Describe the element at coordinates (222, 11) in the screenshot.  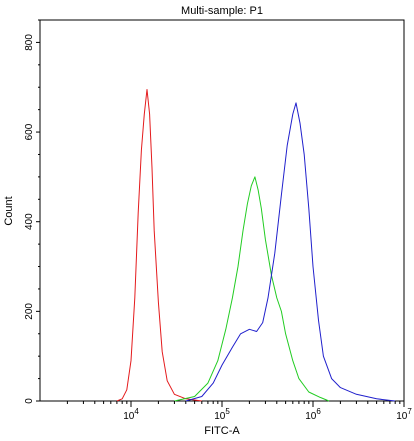
I see `chart-title: Multi-sample: P1` at that location.